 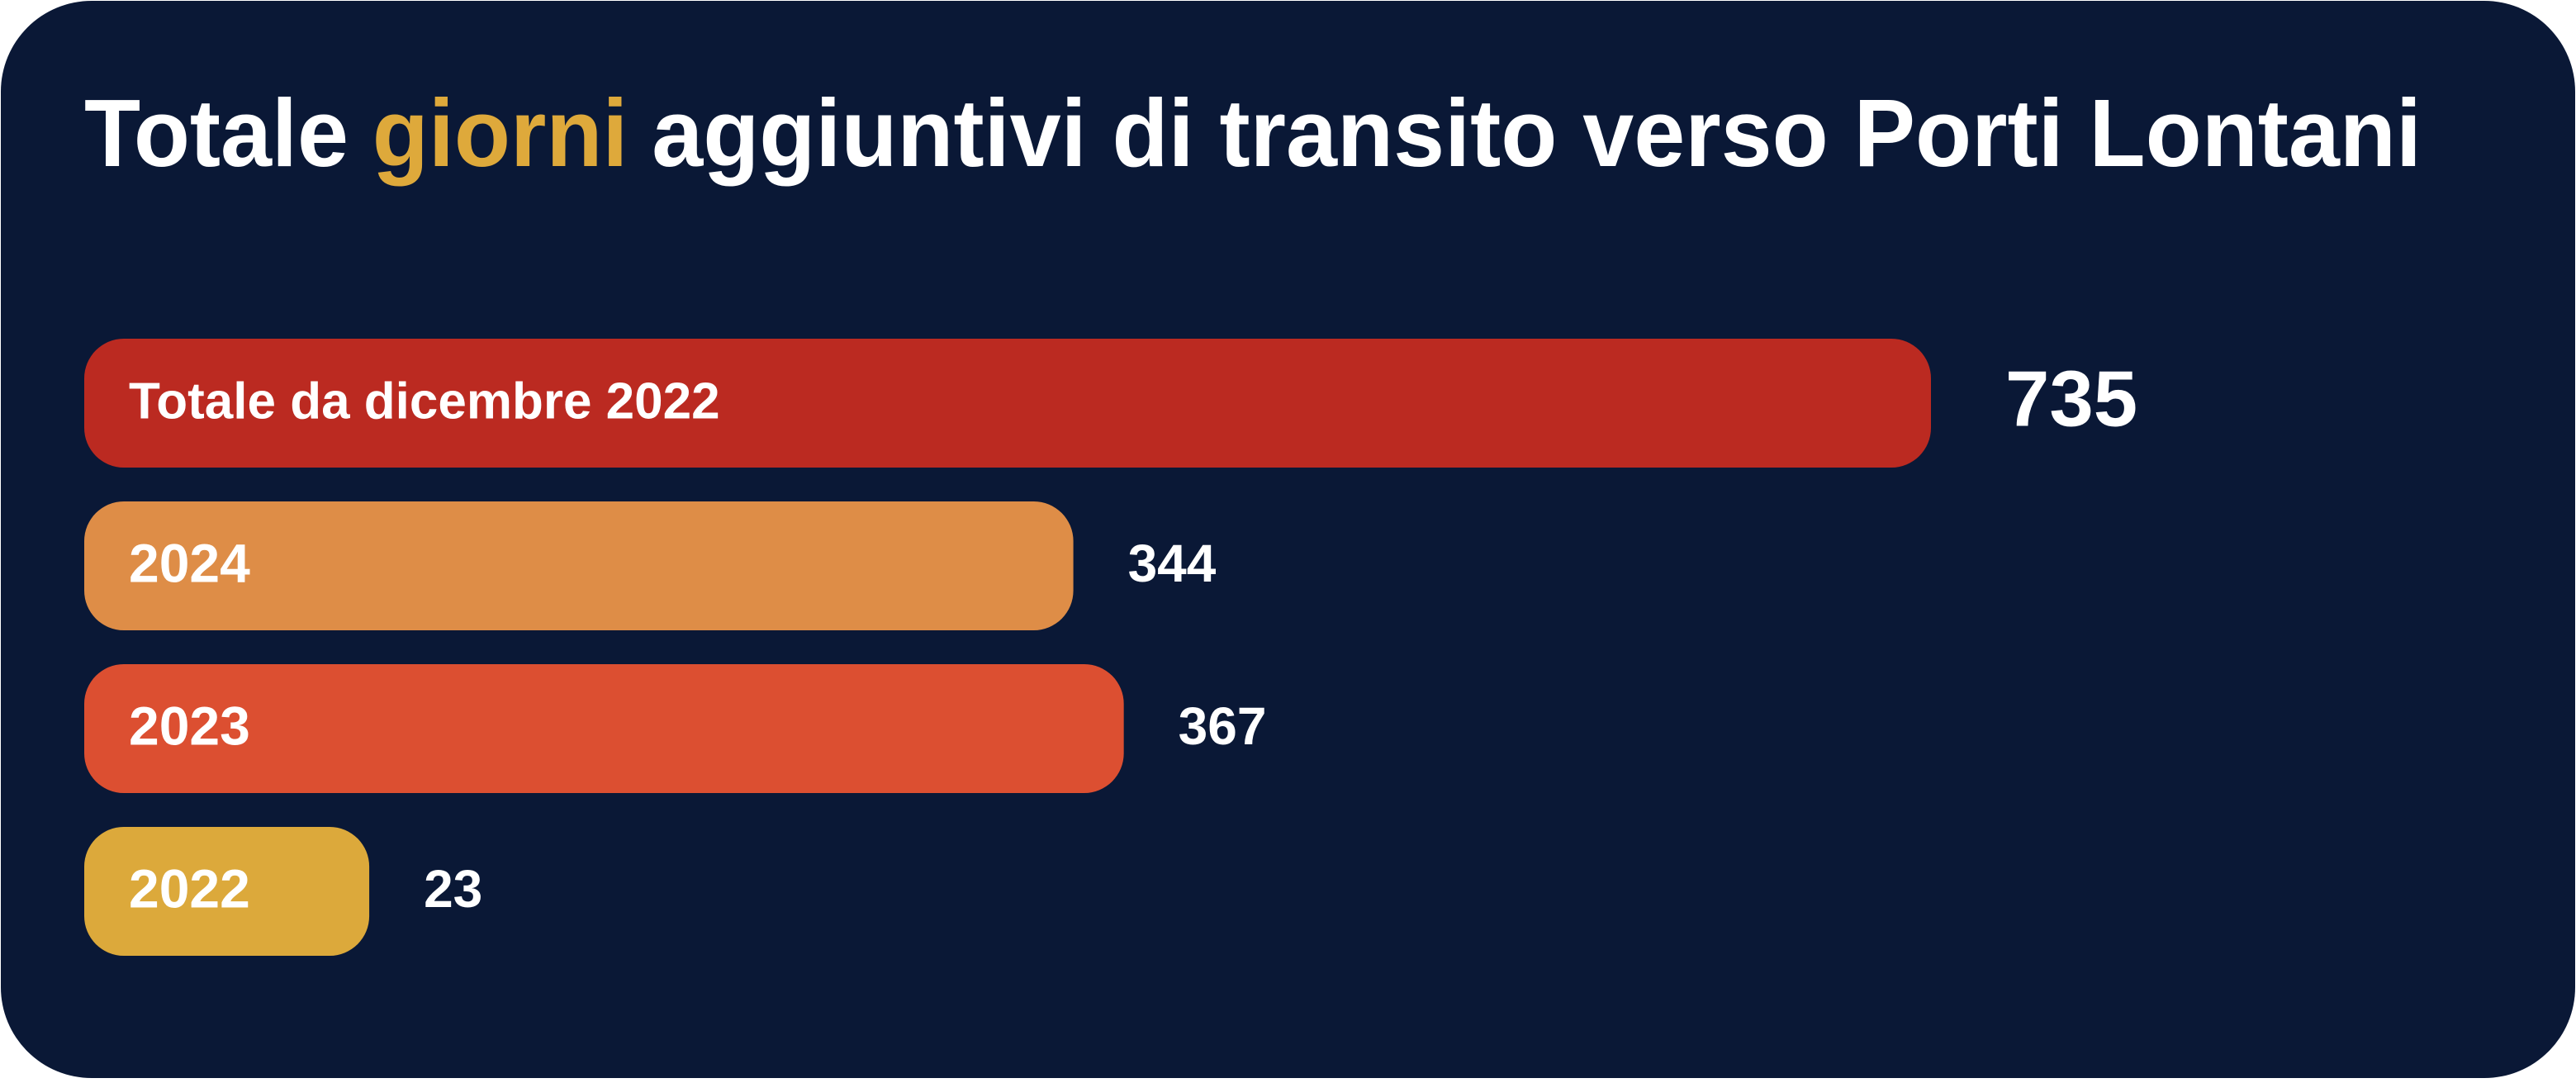 I want to click on category-label: 2024, so click(x=189, y=562).